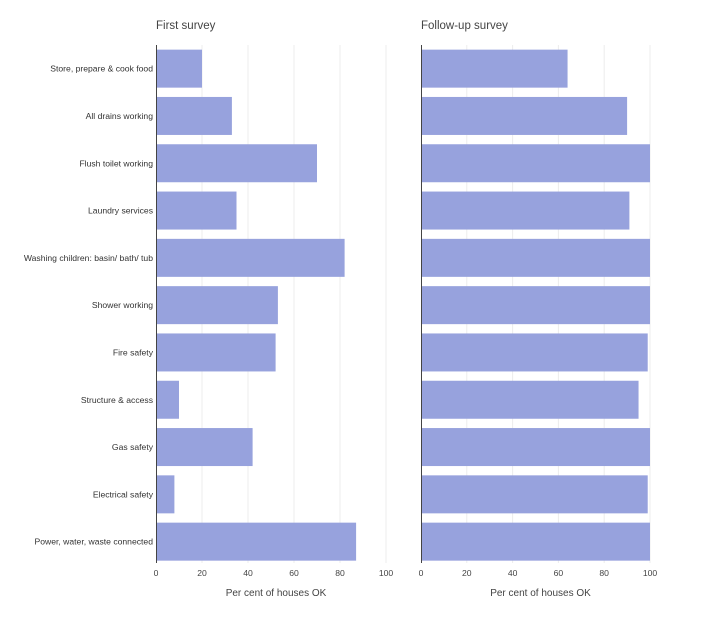 The width and height of the screenshot is (702, 620). I want to click on followup-tick-label-20: 20, so click(467, 573).